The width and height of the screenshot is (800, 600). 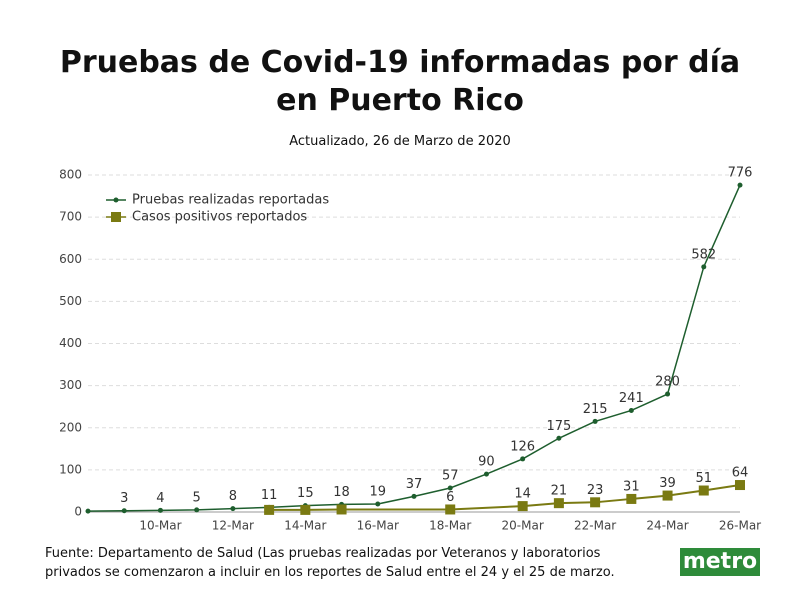 I want to click on data-label: 14, so click(x=522, y=494).